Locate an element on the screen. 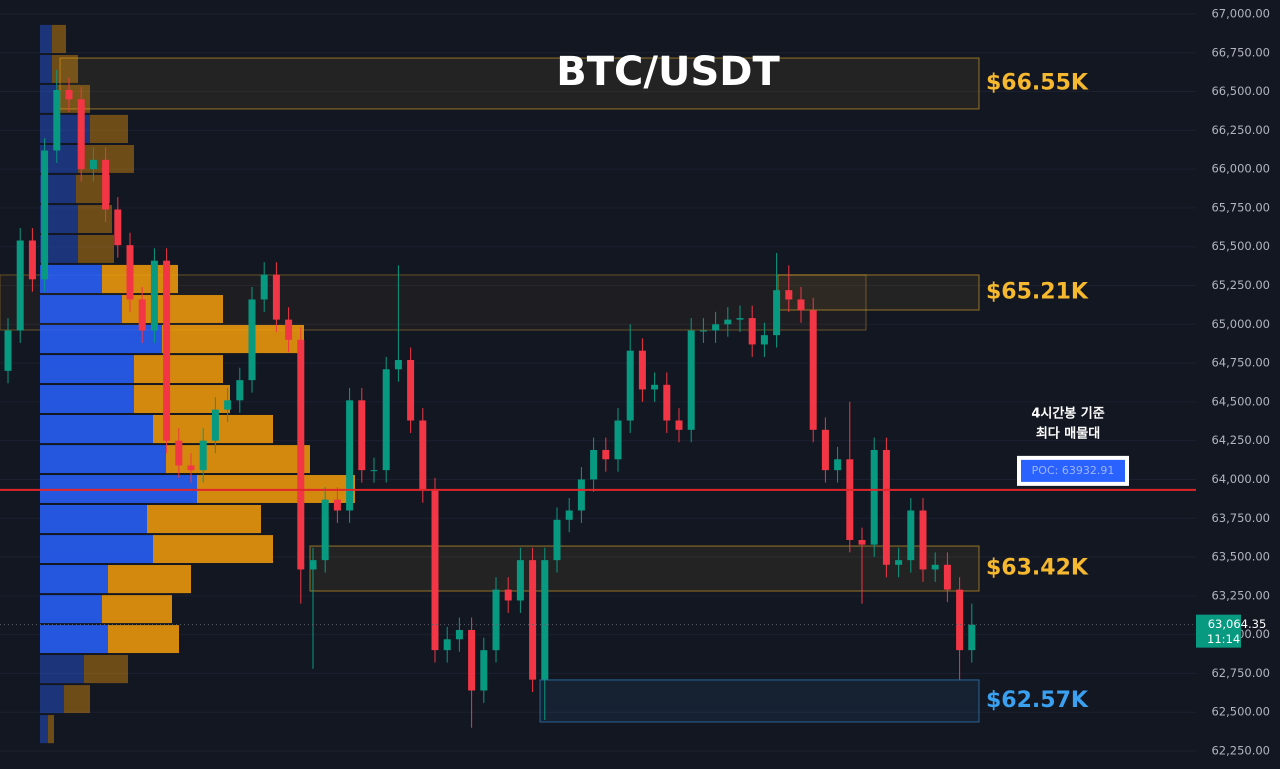 The image size is (1280, 769). y-tick-label: 66,750.00 is located at coordinates (1240, 52).